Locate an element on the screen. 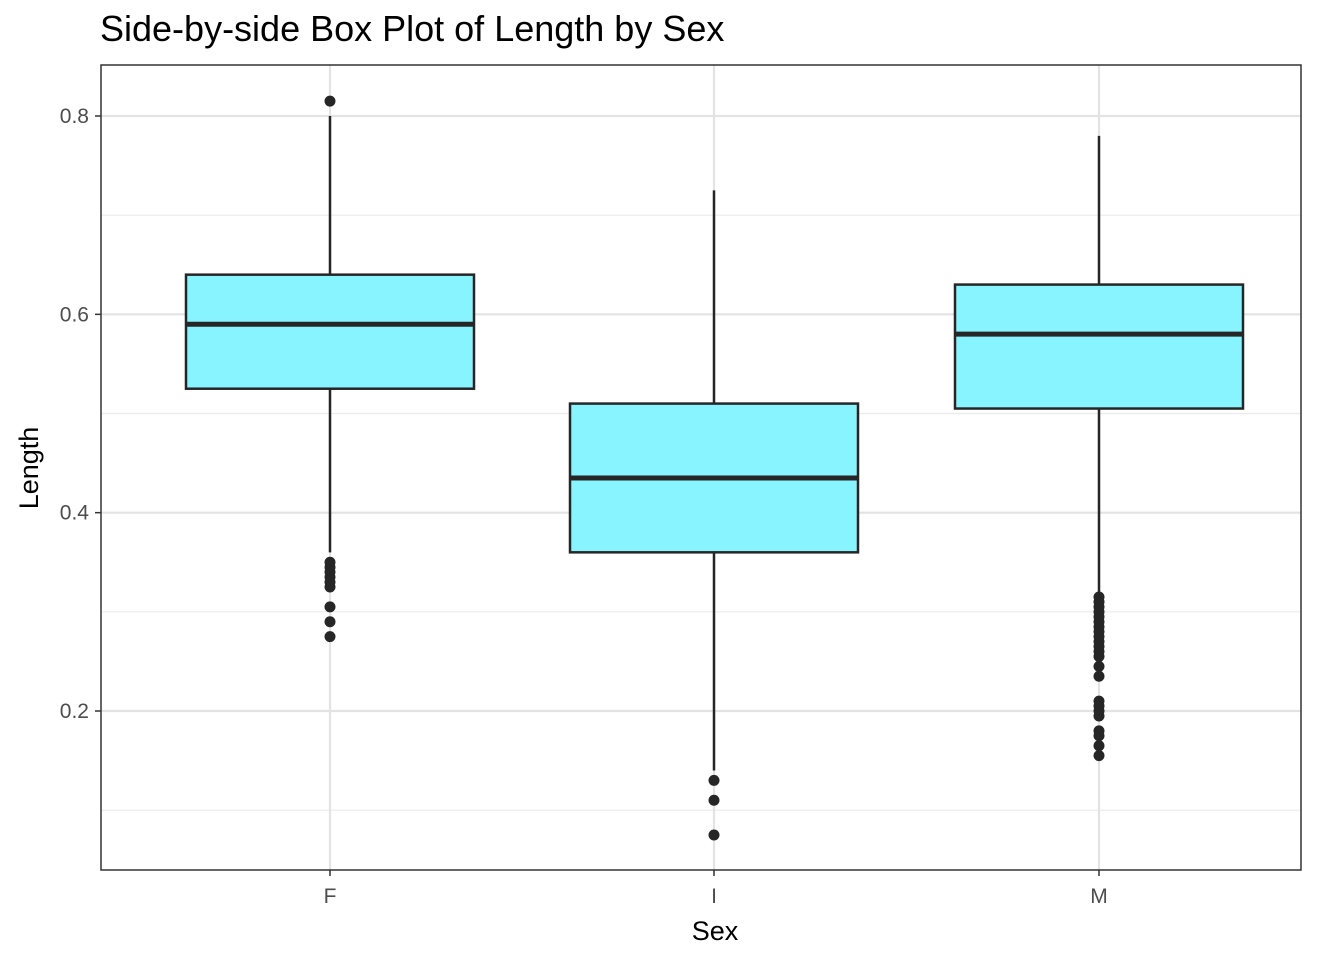 Image resolution: width=1344 pixels, height=960 pixels. x-tick-label: F is located at coordinates (330, 896).